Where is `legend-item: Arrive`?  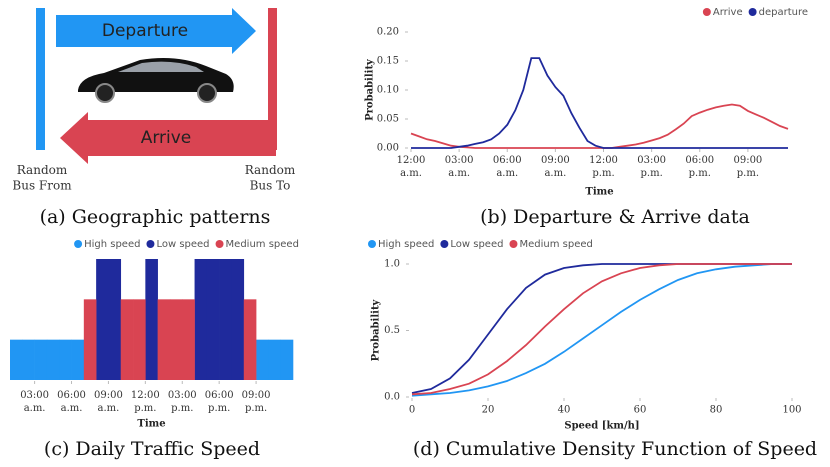 legend-item: Arrive is located at coordinates (722, 12).